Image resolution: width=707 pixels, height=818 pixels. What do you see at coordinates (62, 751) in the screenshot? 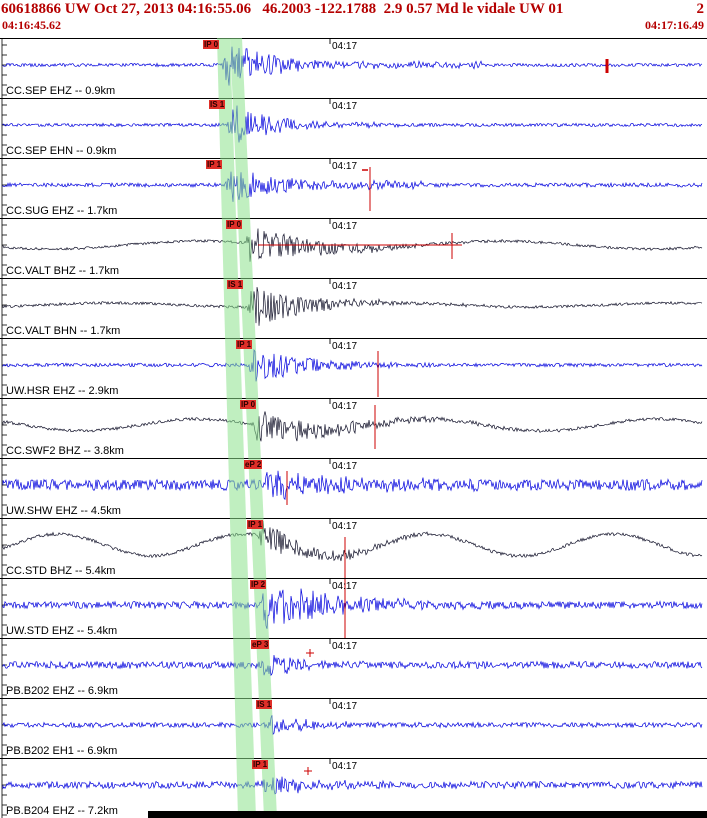
I see `station-label: PB.B202 EH1 -- 6.9km` at bounding box center [62, 751].